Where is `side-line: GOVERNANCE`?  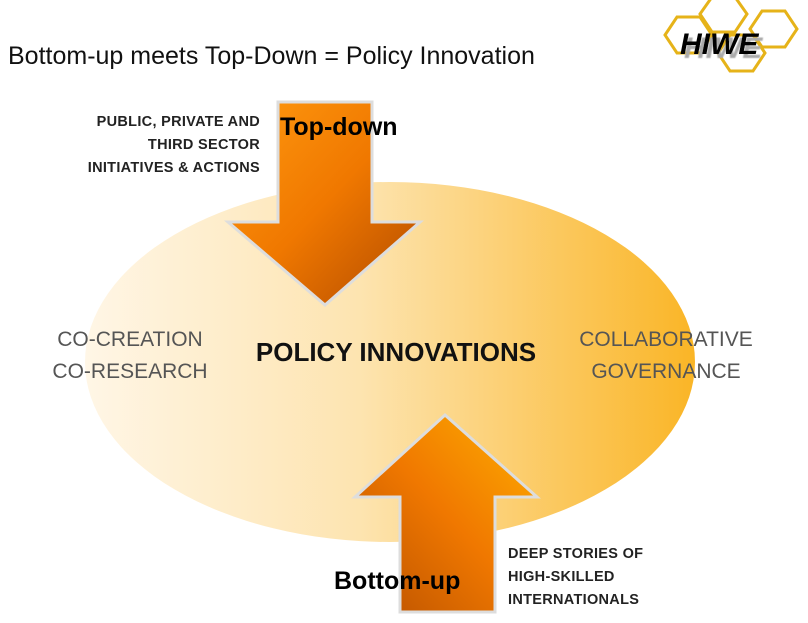 side-line: GOVERNANCE is located at coordinates (666, 371).